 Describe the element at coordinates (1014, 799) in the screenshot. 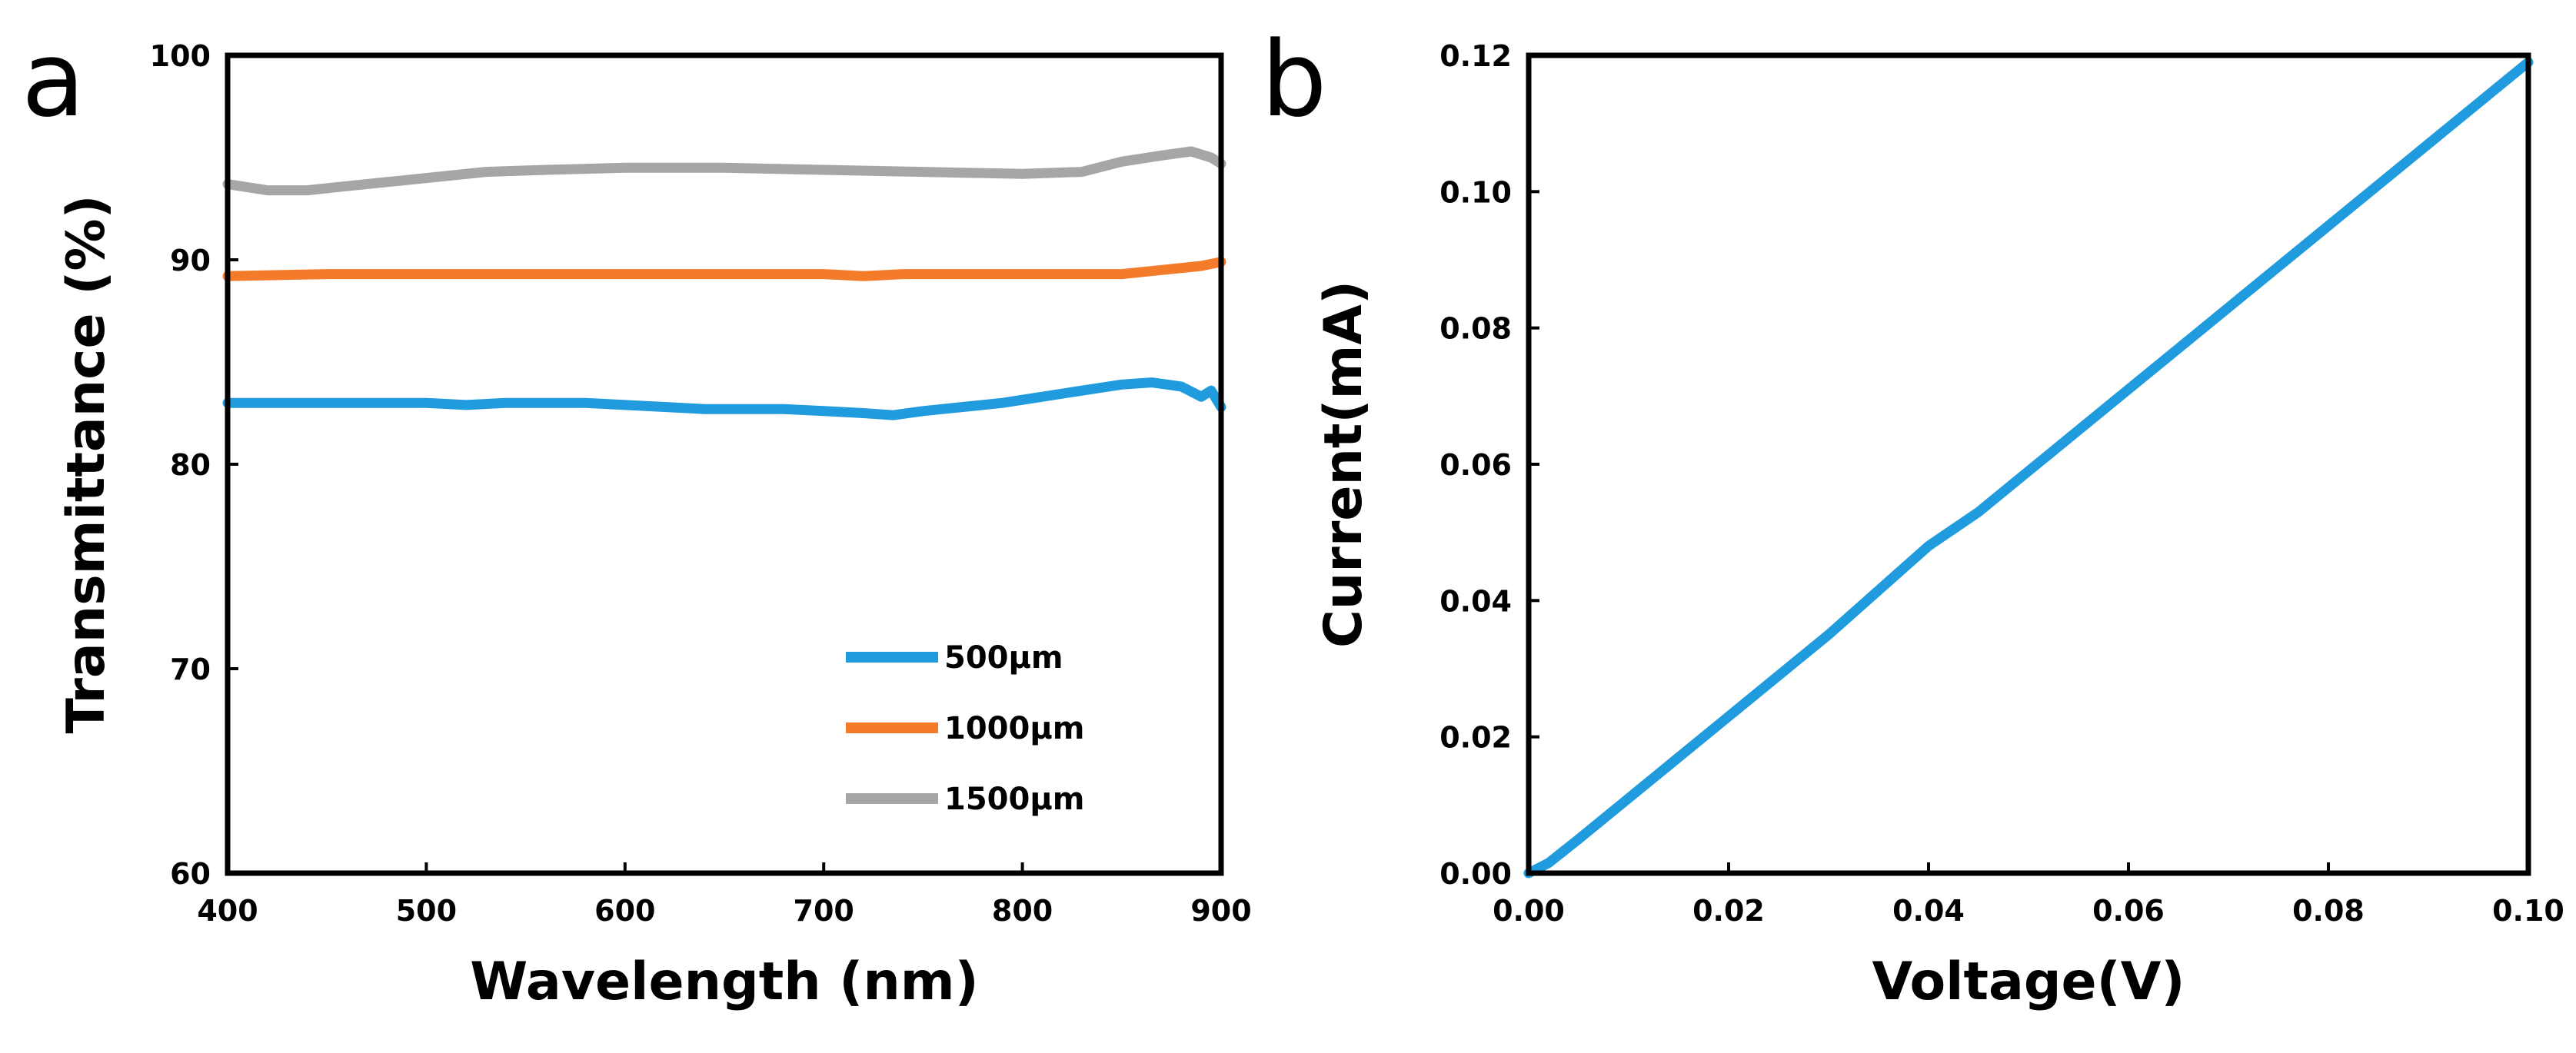

I see `legend-label-2: 1500μm` at that location.